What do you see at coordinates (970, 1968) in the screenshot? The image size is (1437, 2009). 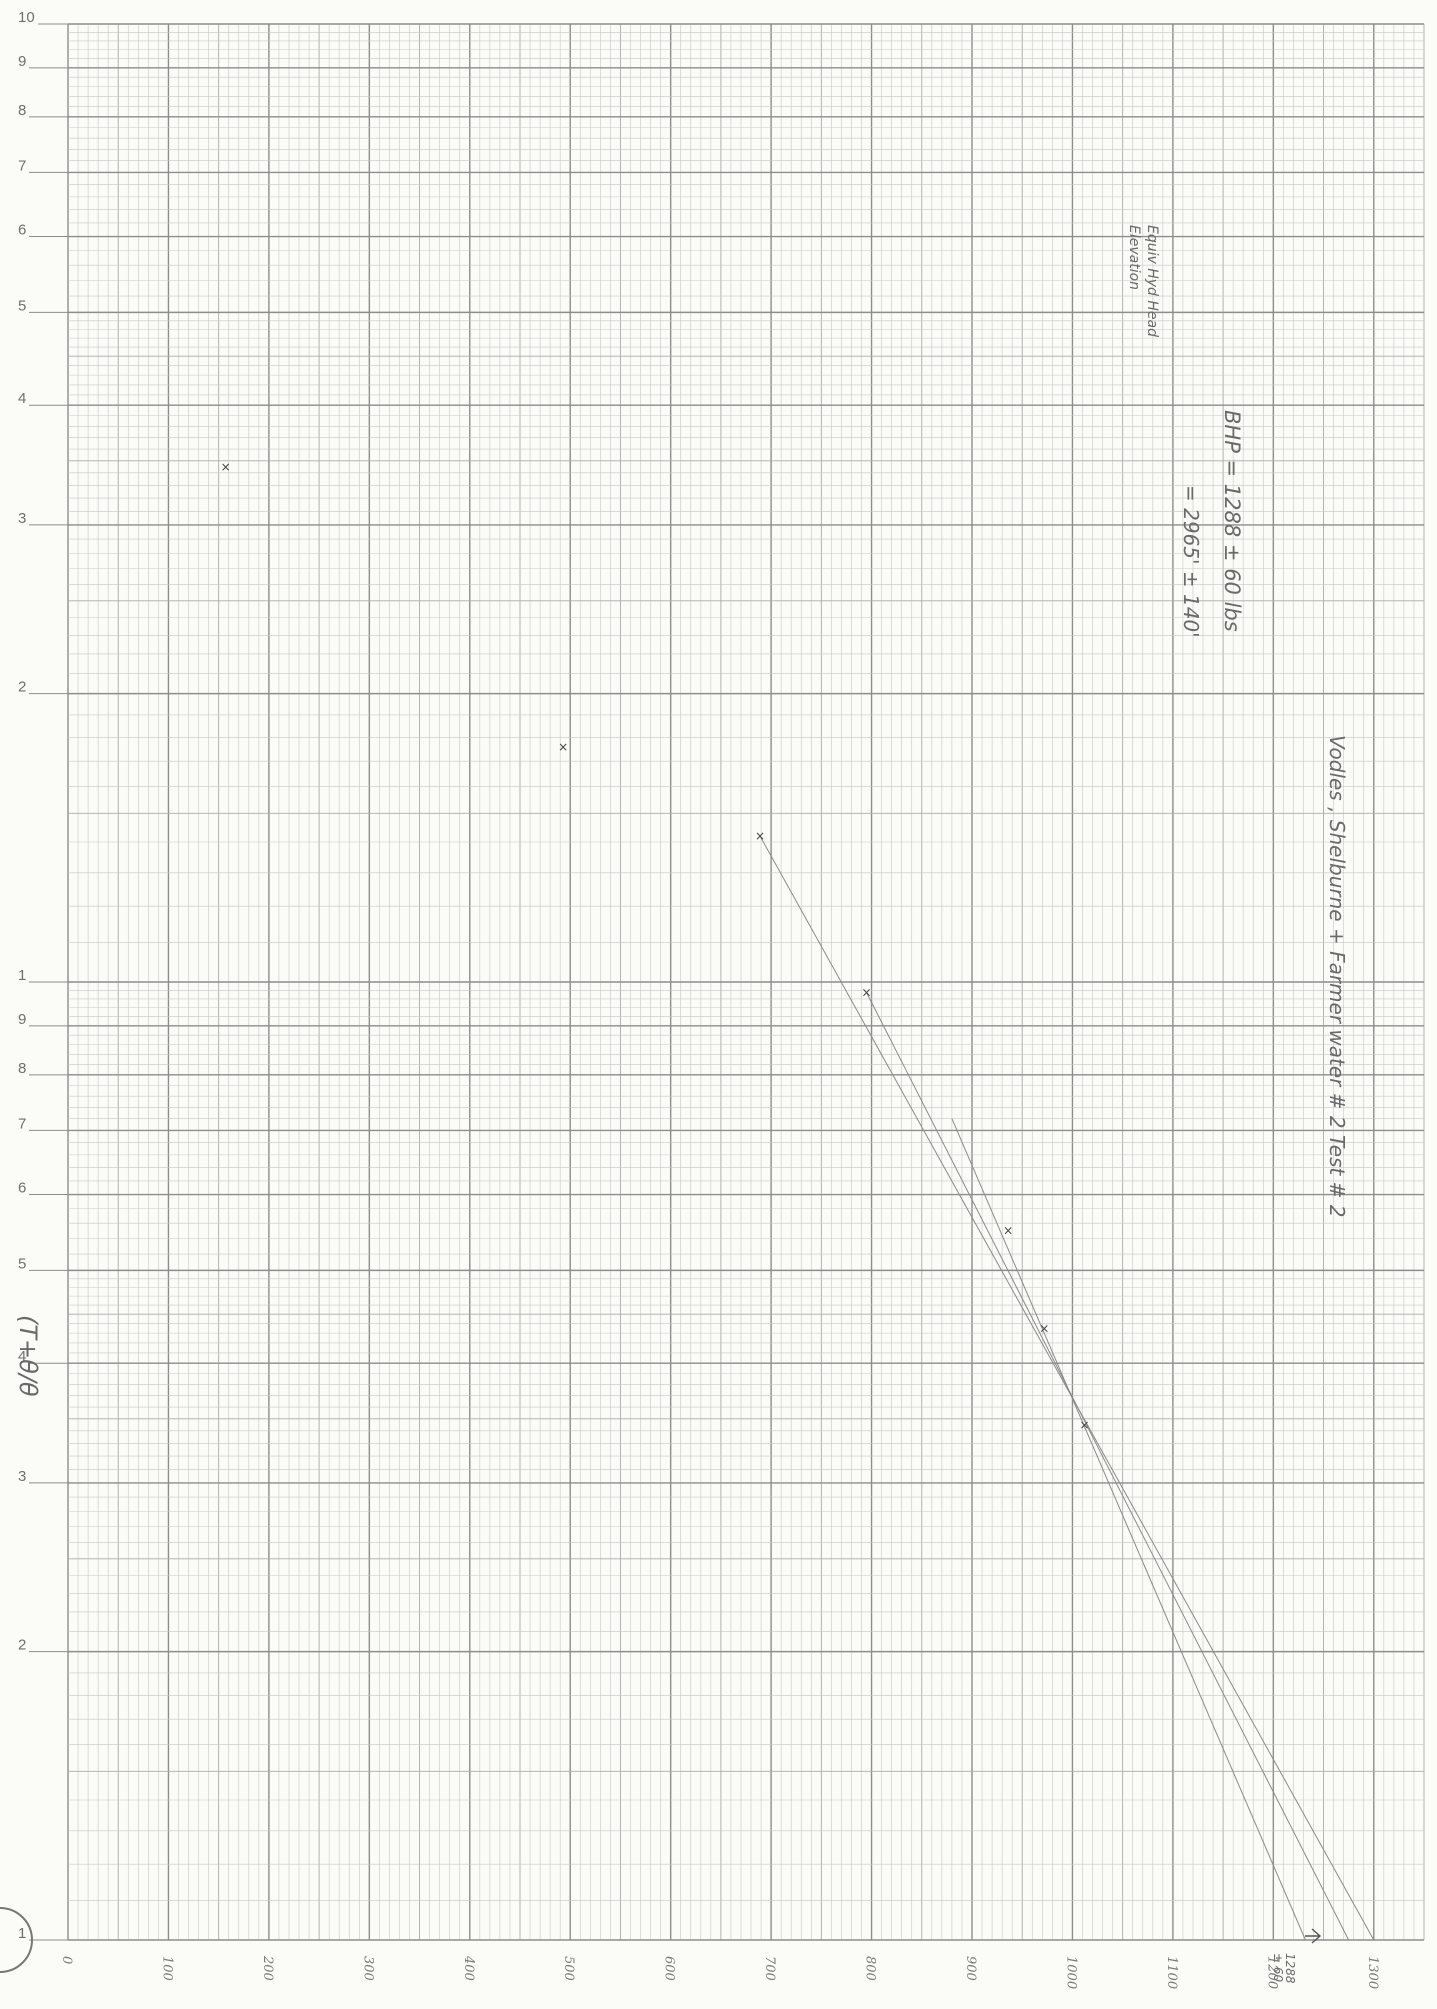 I see `x-tick-label: 900` at bounding box center [970, 1968].